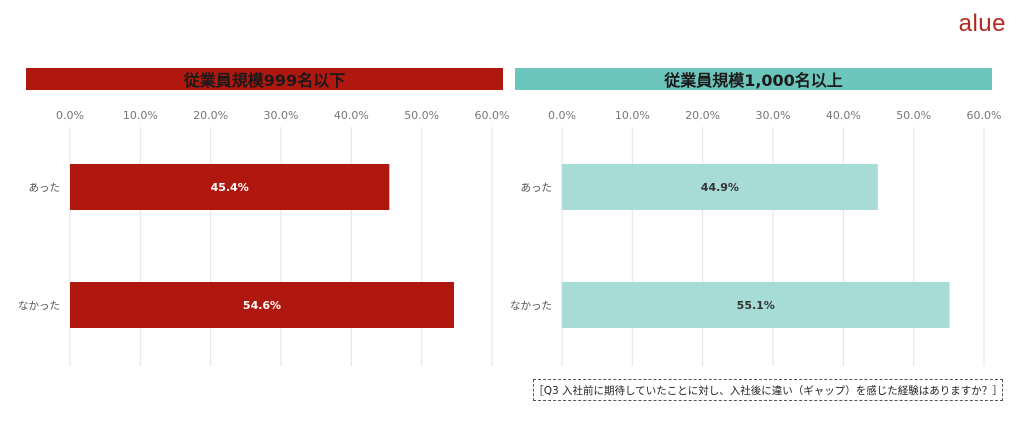  What do you see at coordinates (421, 115) in the screenshot?
I see `left-tick-label: 50.0%` at bounding box center [421, 115].